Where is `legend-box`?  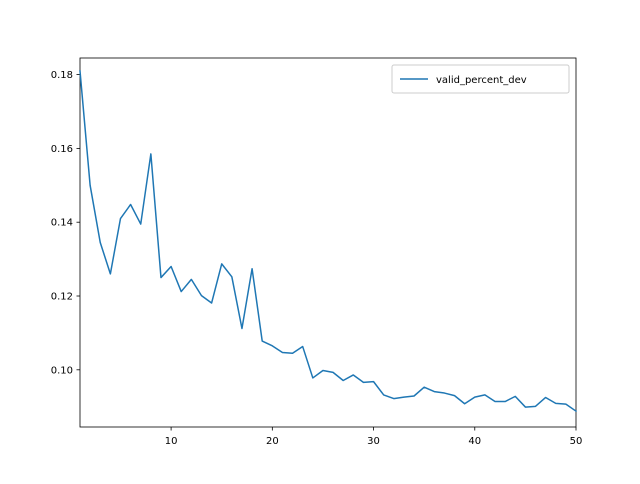 legend-box is located at coordinates (480, 79).